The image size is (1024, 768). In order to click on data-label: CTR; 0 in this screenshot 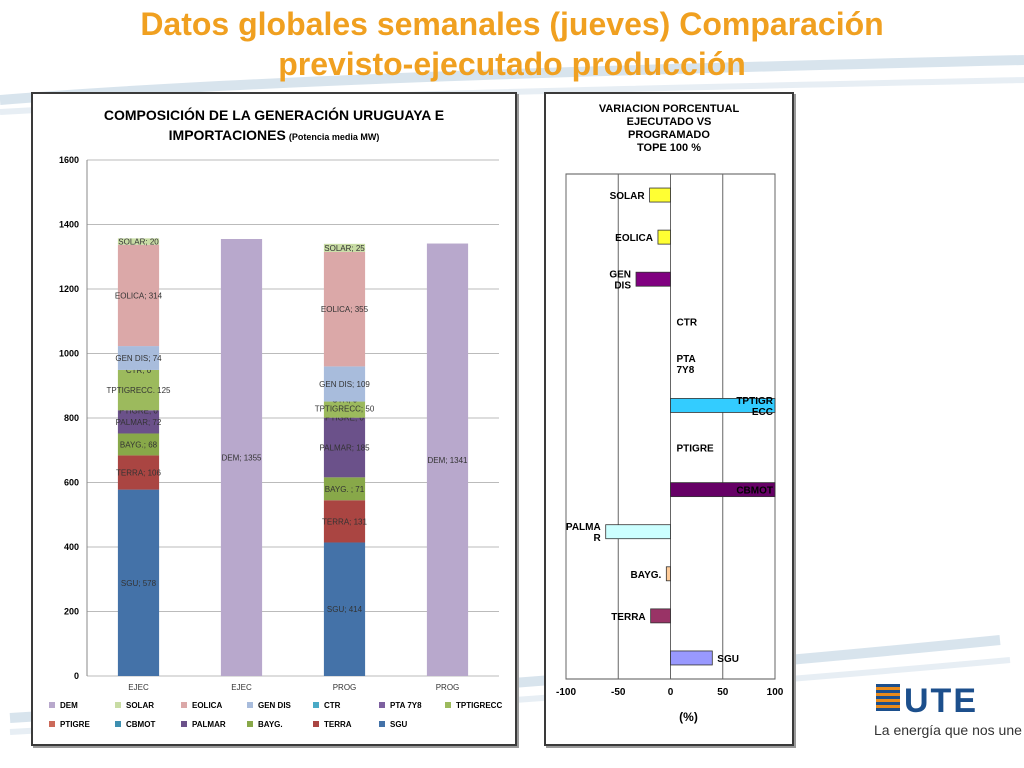, I will do `click(139, 370)`.